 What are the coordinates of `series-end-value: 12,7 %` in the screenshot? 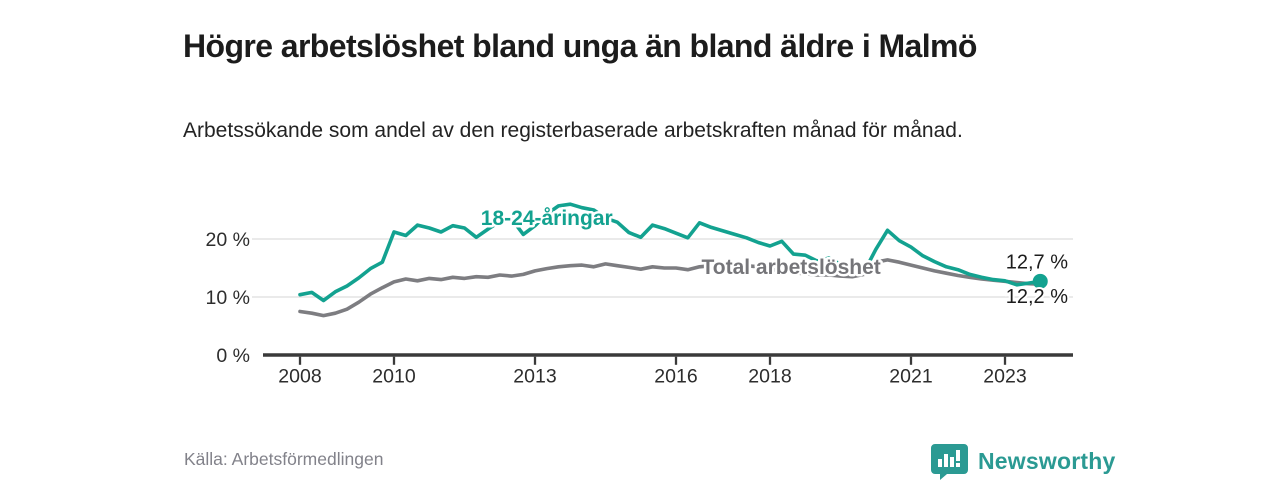 It's located at (1037, 262).